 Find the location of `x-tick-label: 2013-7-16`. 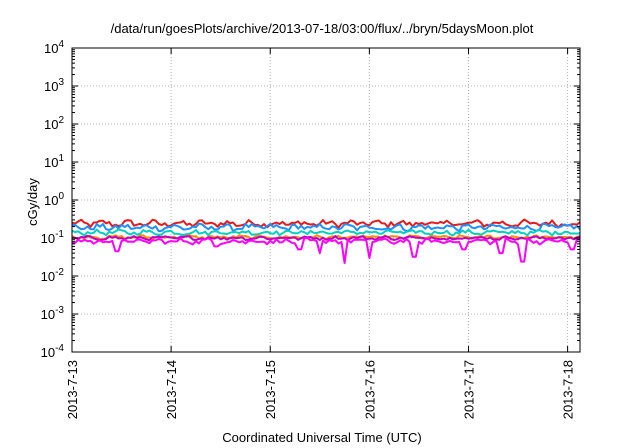

x-tick-label: 2013-7-16 is located at coordinates (369, 389).